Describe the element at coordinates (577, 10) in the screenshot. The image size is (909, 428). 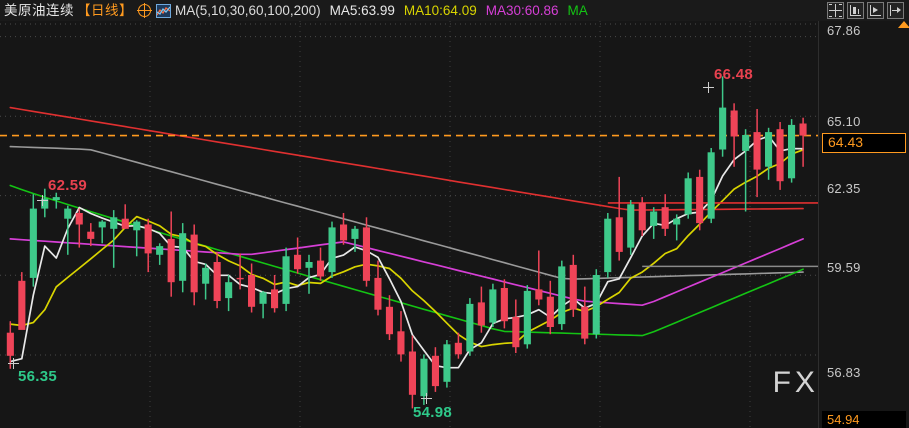
I see `ma60-value: MA` at that location.